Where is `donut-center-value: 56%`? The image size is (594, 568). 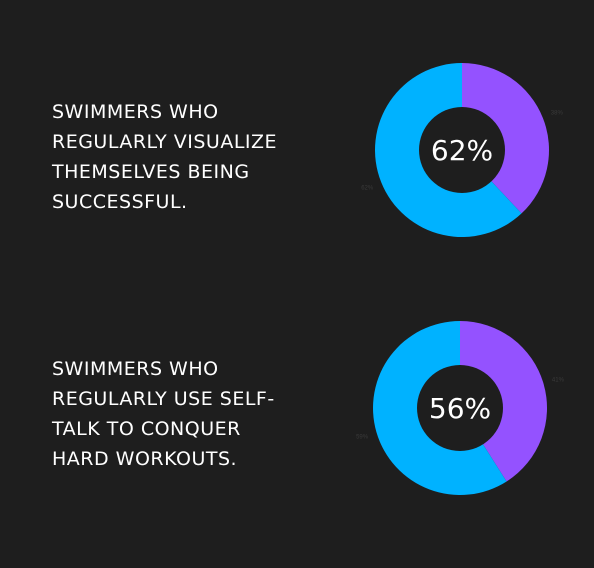
donut-center-value: 56% is located at coordinates (460, 408).